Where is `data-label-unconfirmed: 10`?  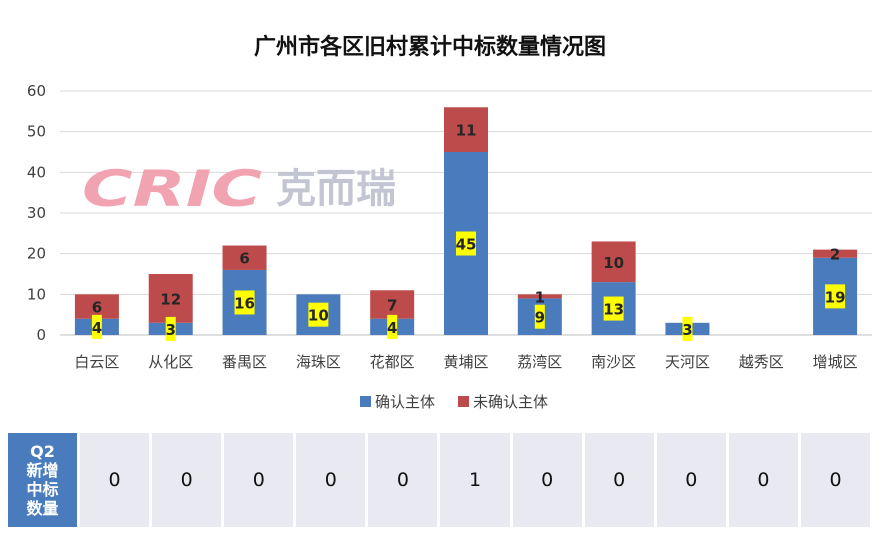 data-label-unconfirmed: 10 is located at coordinates (613, 263).